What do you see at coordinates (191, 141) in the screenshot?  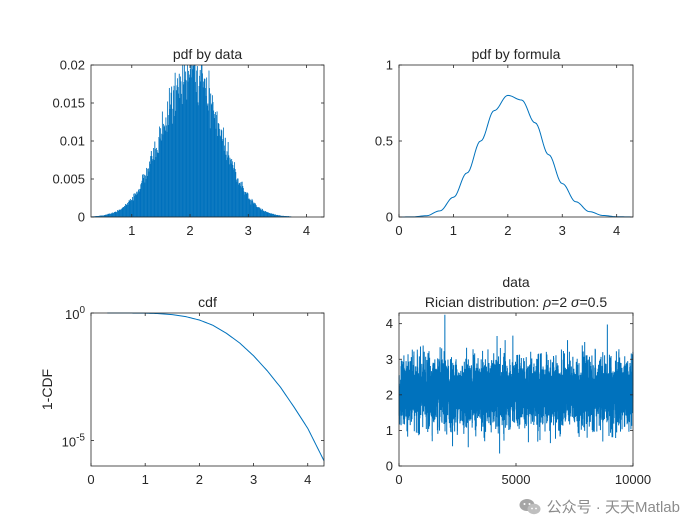 I see `histogram-bars` at bounding box center [191, 141].